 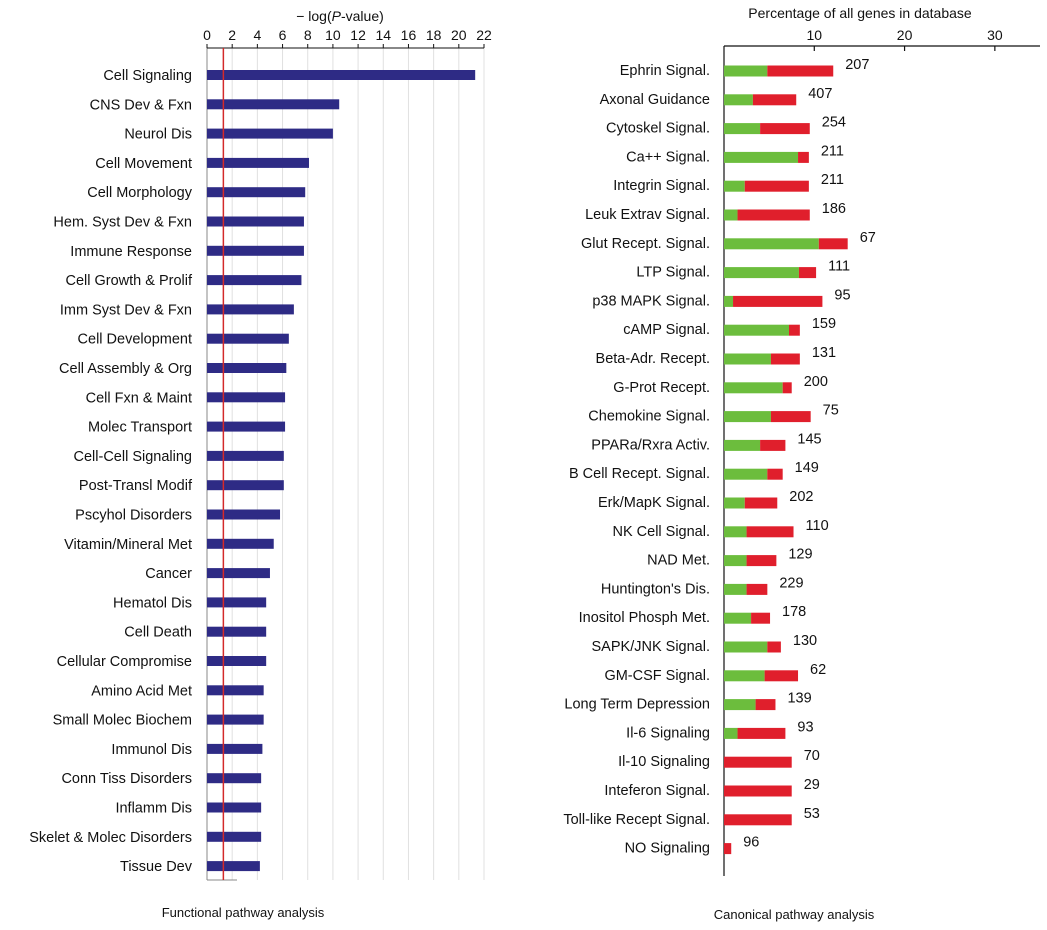 What do you see at coordinates (141, 105) in the screenshot?
I see `left-category-label: CNS Dev & Fxn` at bounding box center [141, 105].